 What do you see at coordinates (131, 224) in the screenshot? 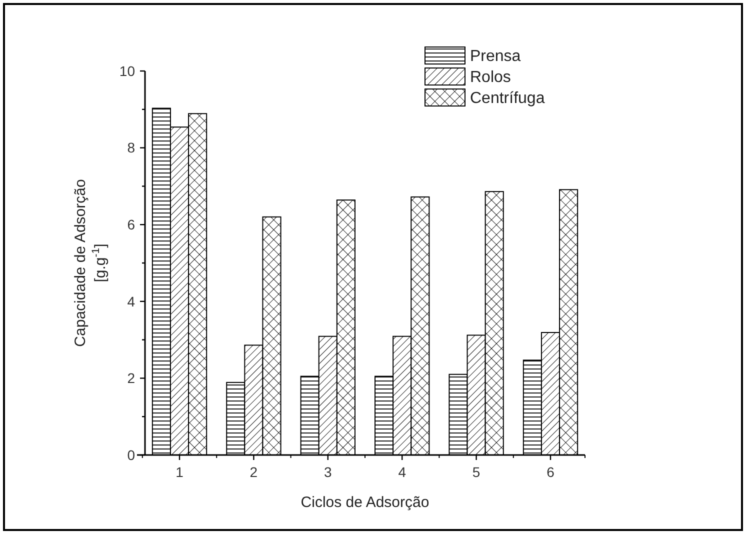
I see `y-tick-label: 6` at bounding box center [131, 224].